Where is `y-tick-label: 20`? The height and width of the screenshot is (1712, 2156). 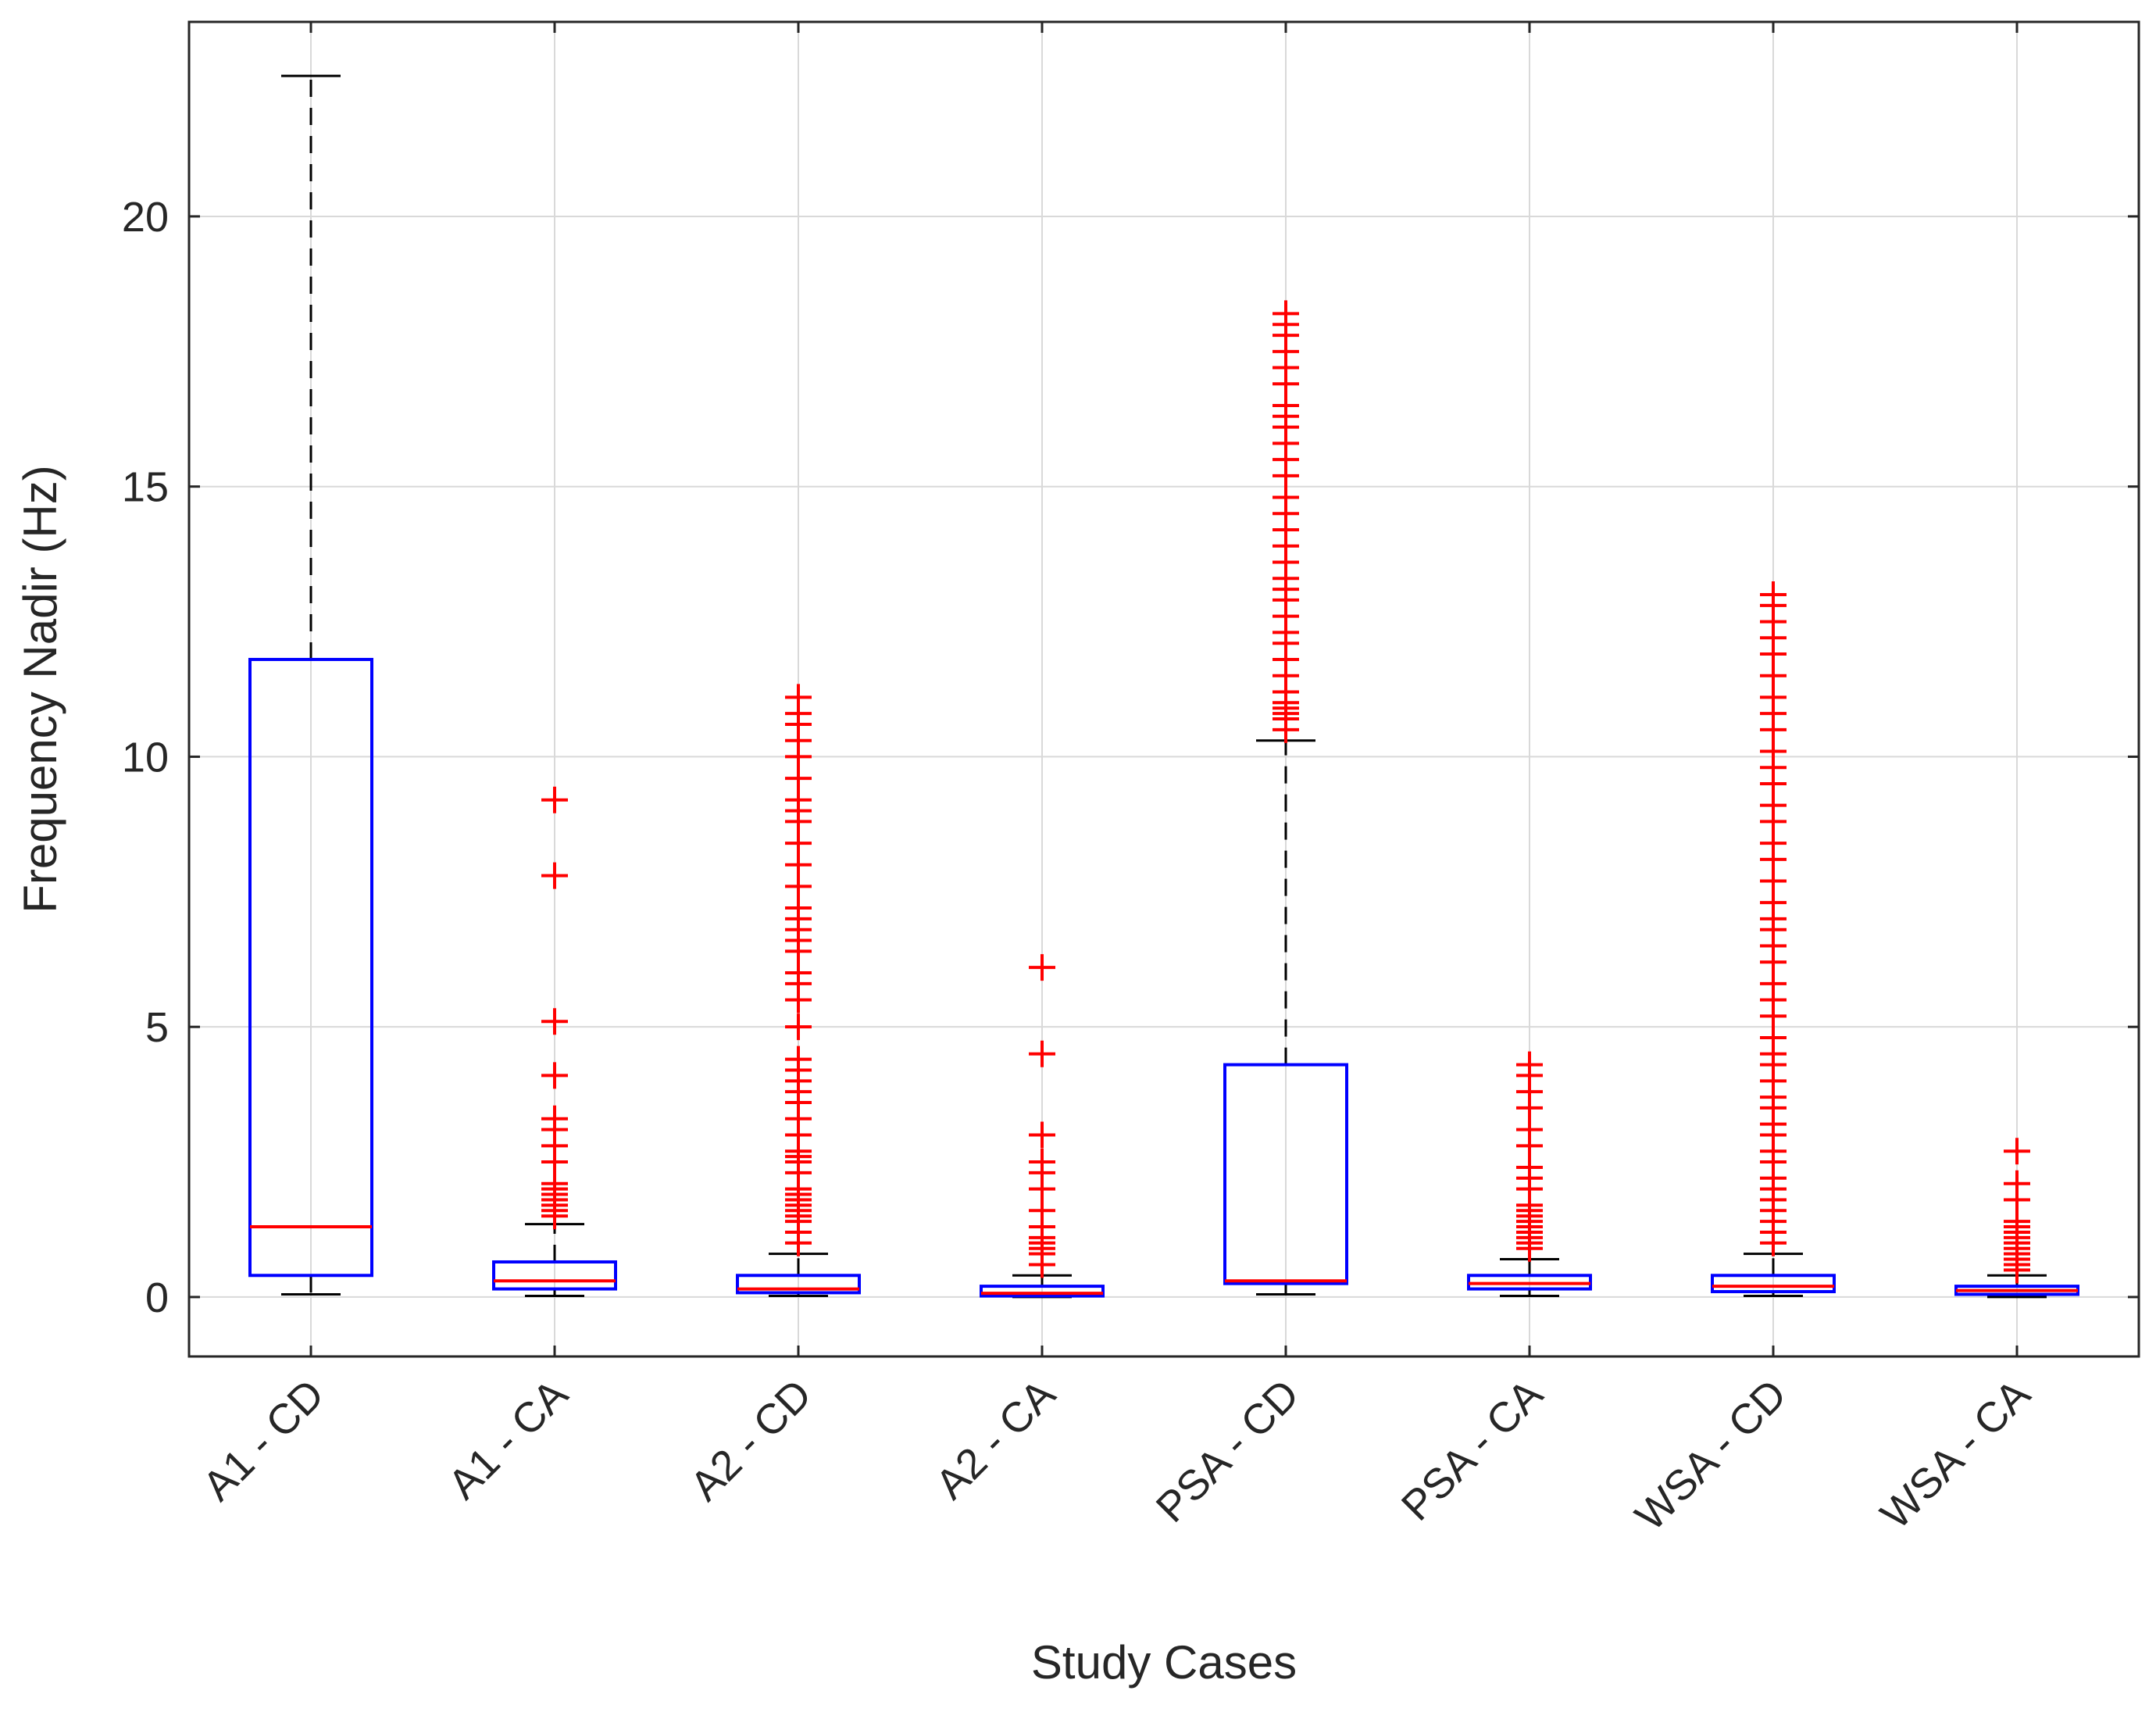 y-tick-label: 20 is located at coordinates (145, 217).